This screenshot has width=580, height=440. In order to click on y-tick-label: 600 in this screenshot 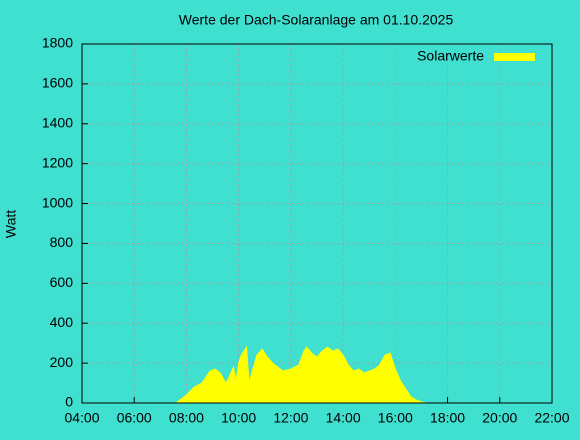, I will do `click(62, 282)`.